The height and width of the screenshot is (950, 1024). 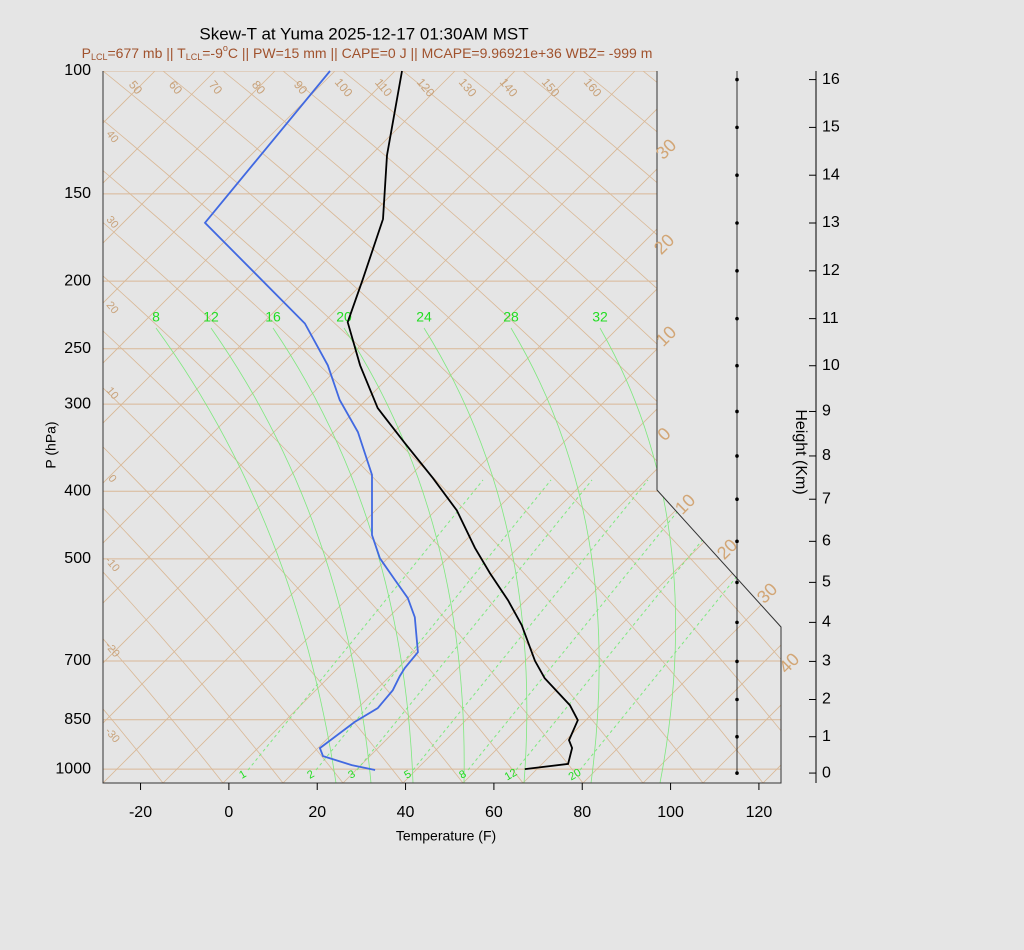 I want to click on y-tick-label: 200, so click(x=77, y=280).